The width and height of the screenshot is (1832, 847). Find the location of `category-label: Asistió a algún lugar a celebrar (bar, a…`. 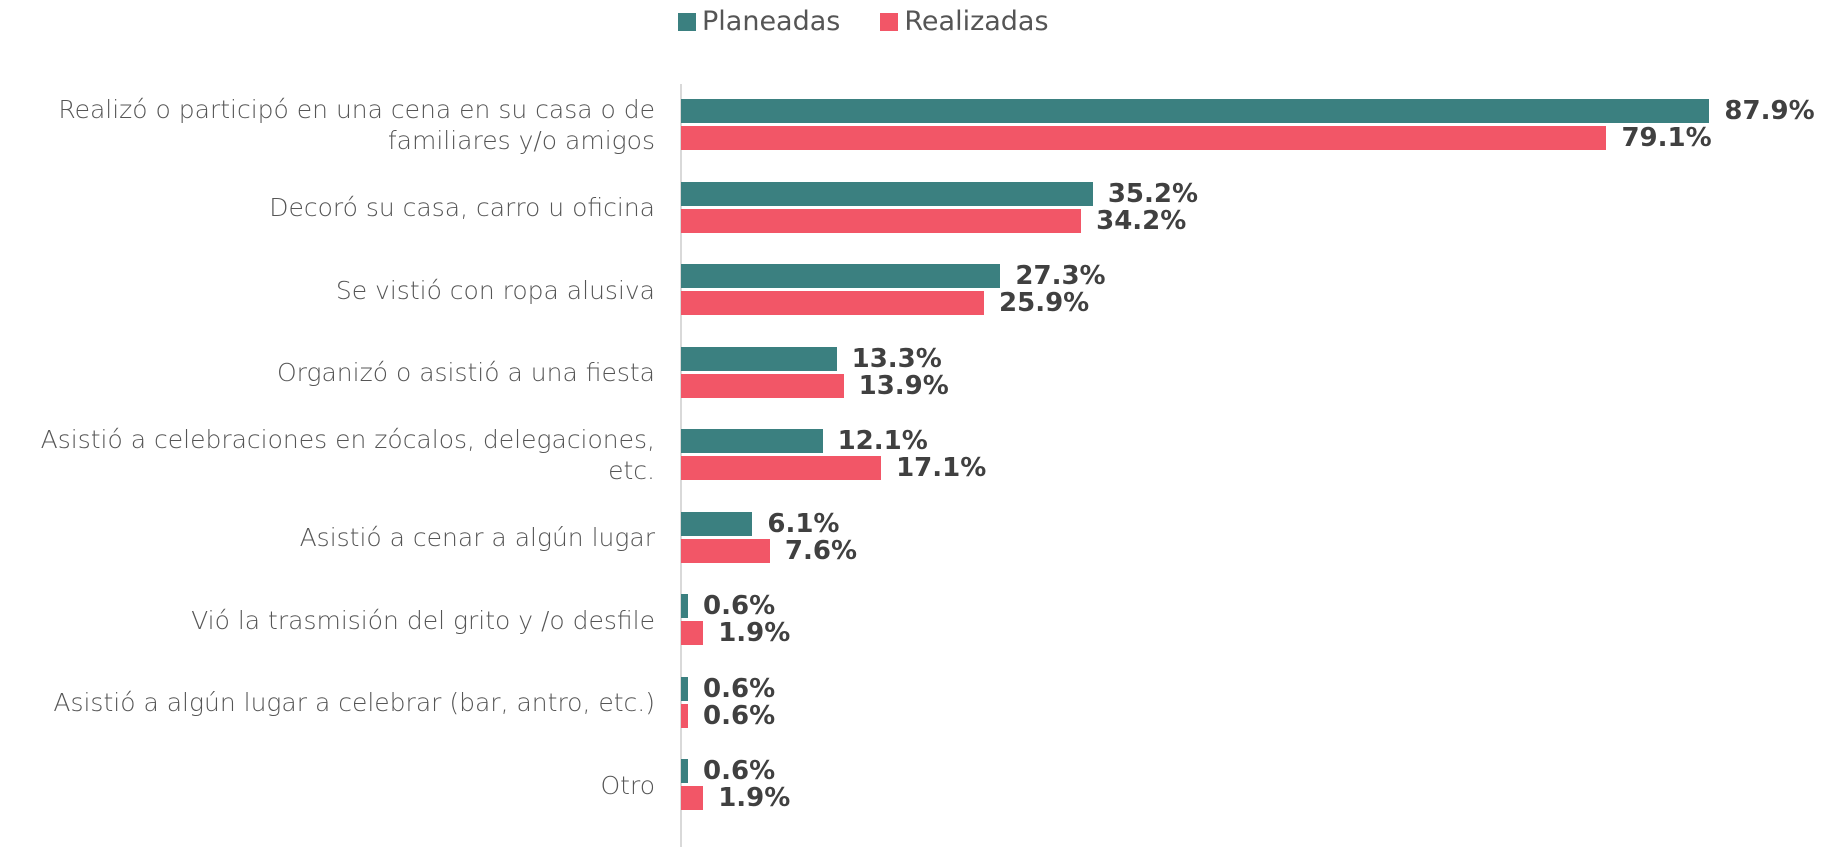

category-label: Asistió a algún lugar a celebrar (bar, a… is located at coordinates (354, 702).